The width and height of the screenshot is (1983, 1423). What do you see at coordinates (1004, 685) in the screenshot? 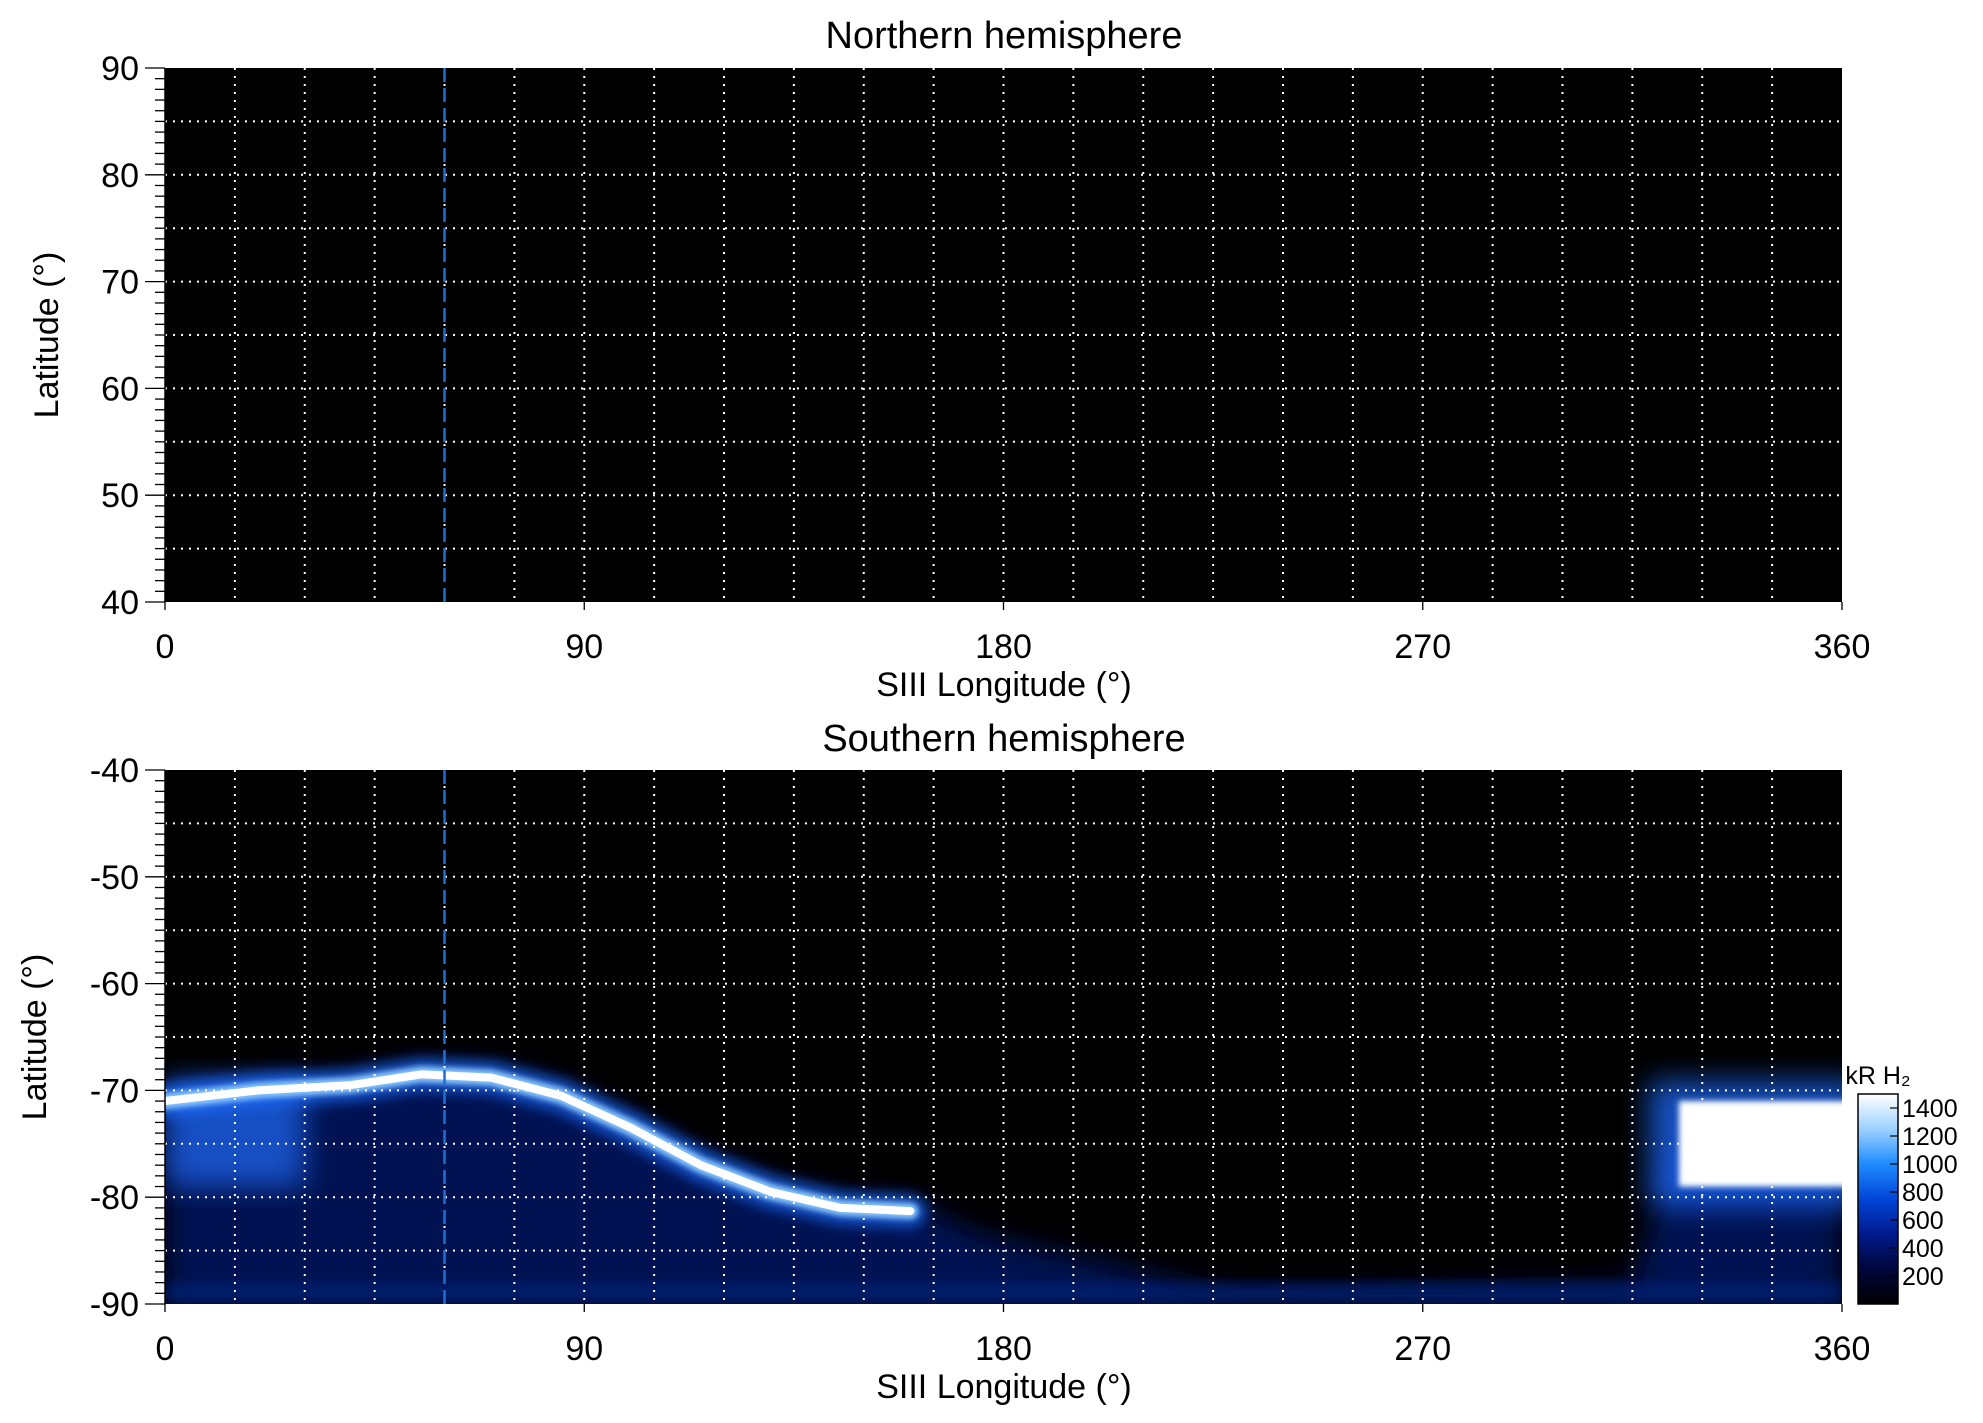
I see `north-x-axis-label: SIII Longitude (°)` at bounding box center [1004, 685].